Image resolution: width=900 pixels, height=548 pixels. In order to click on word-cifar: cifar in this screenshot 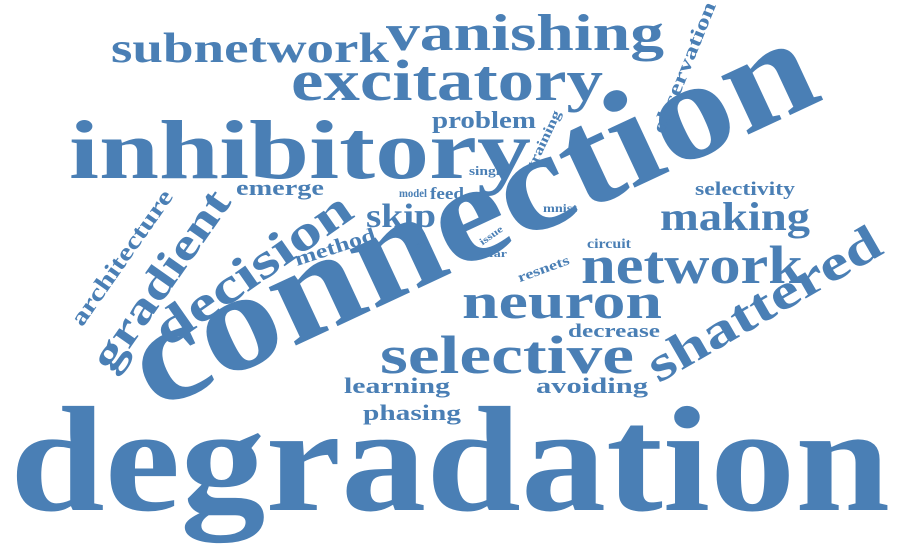, I will do `click(493, 254)`.